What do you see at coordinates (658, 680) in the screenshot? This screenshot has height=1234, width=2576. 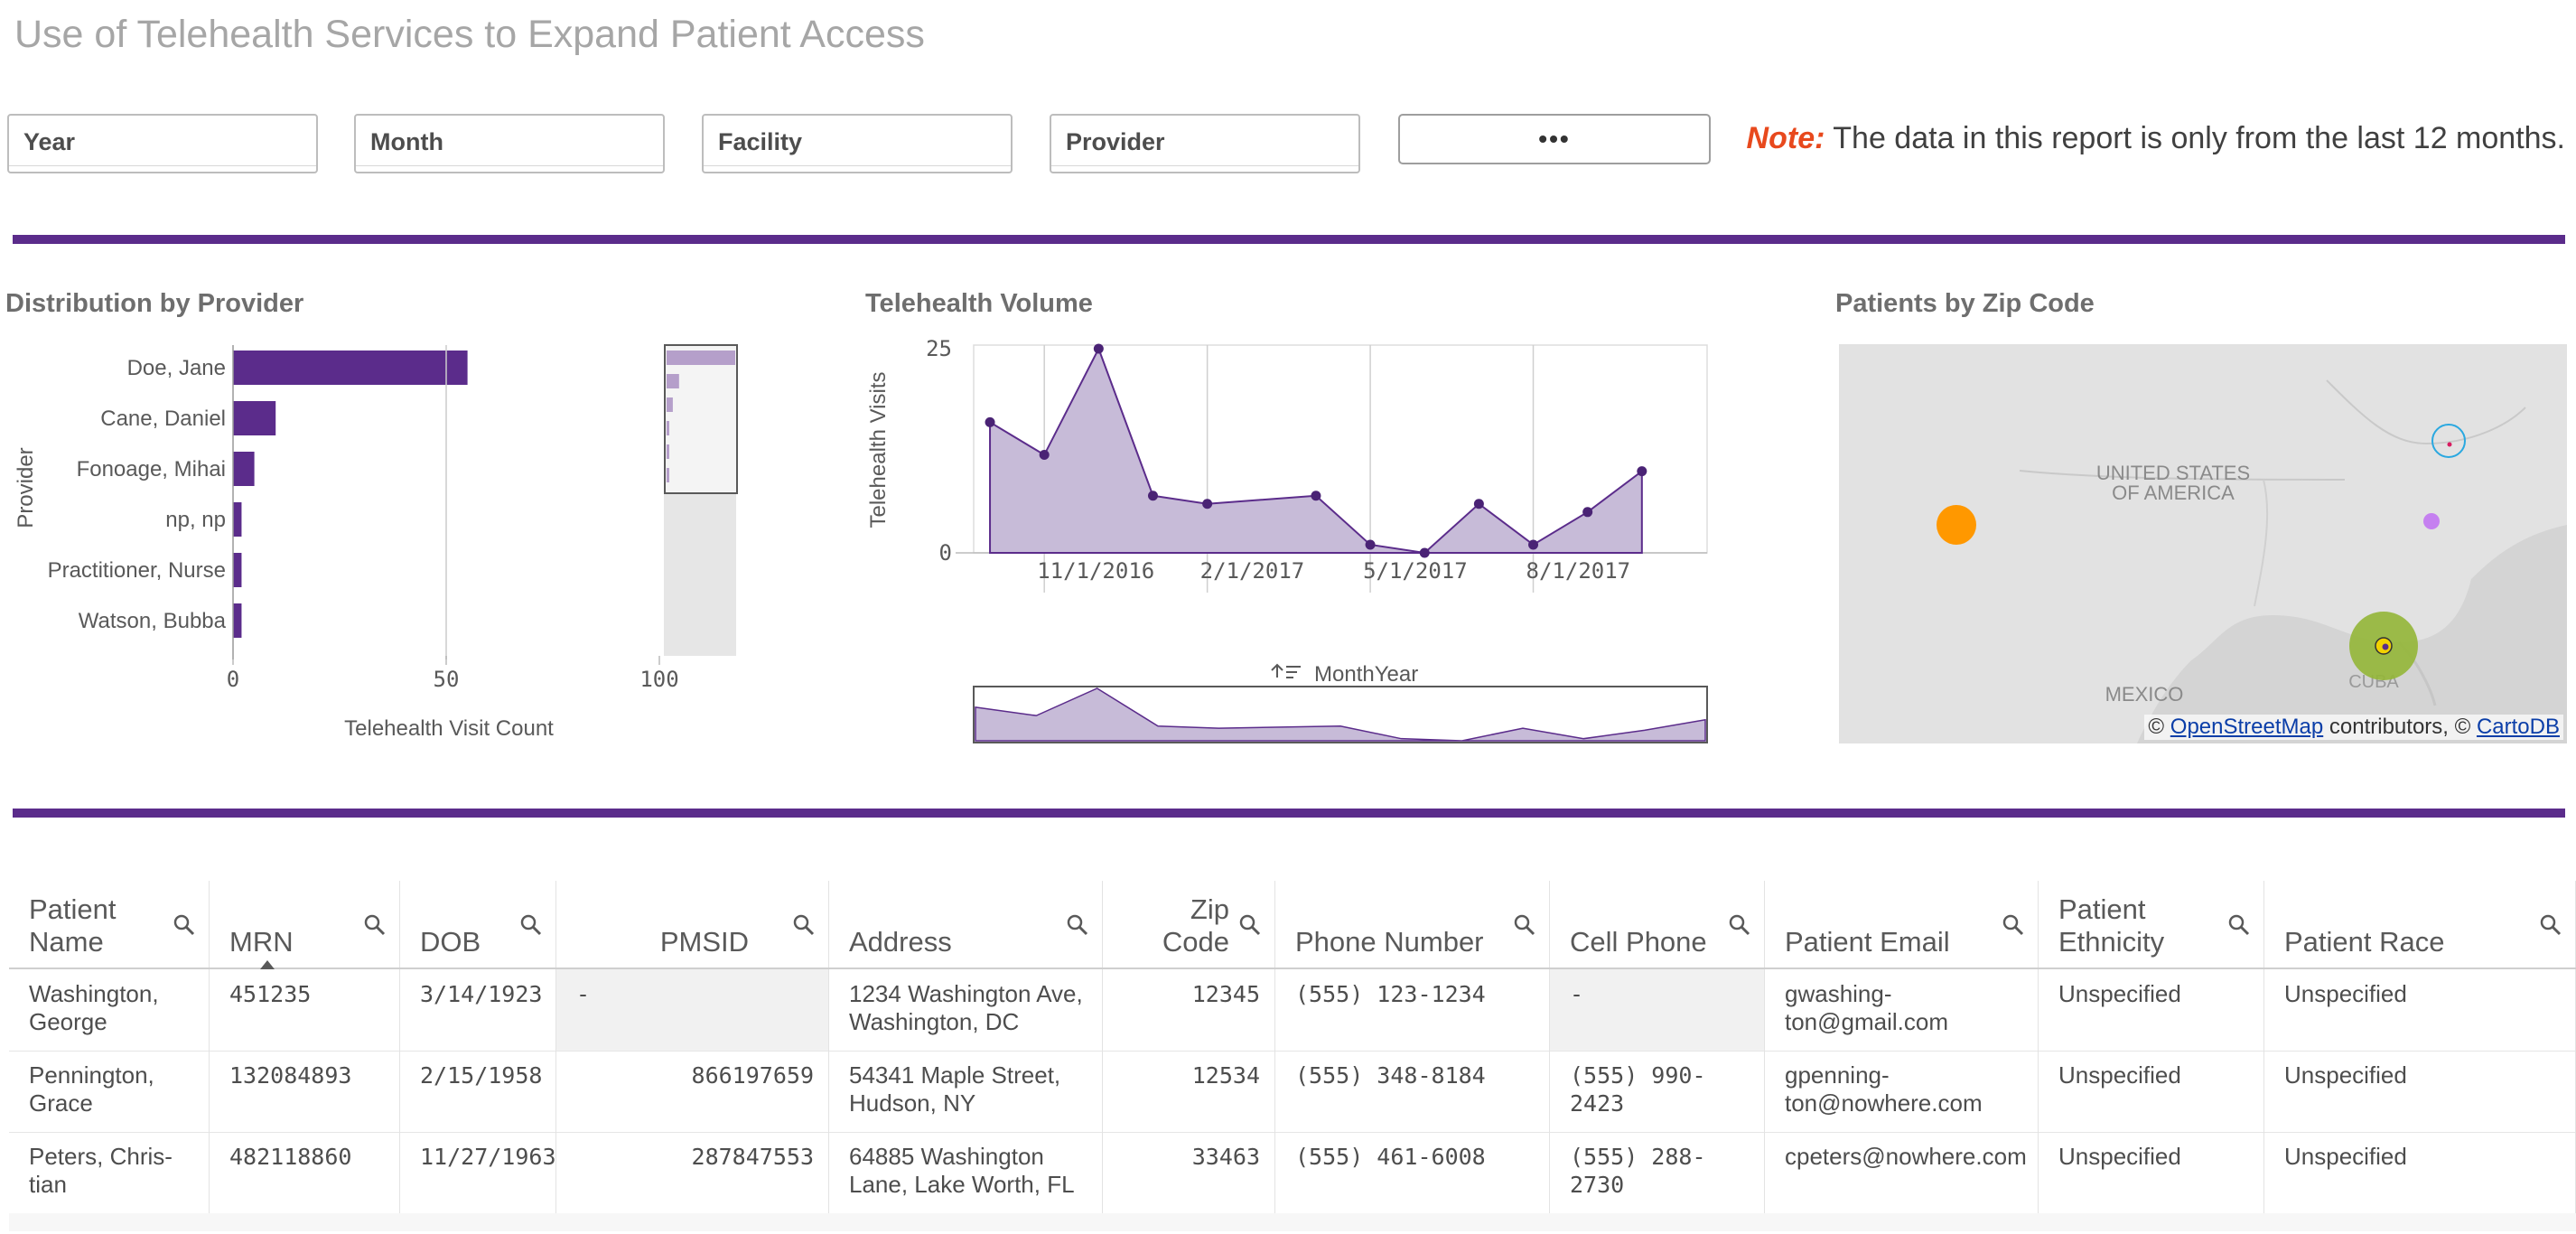 I see `provider-x-tick-label: 100` at bounding box center [658, 680].